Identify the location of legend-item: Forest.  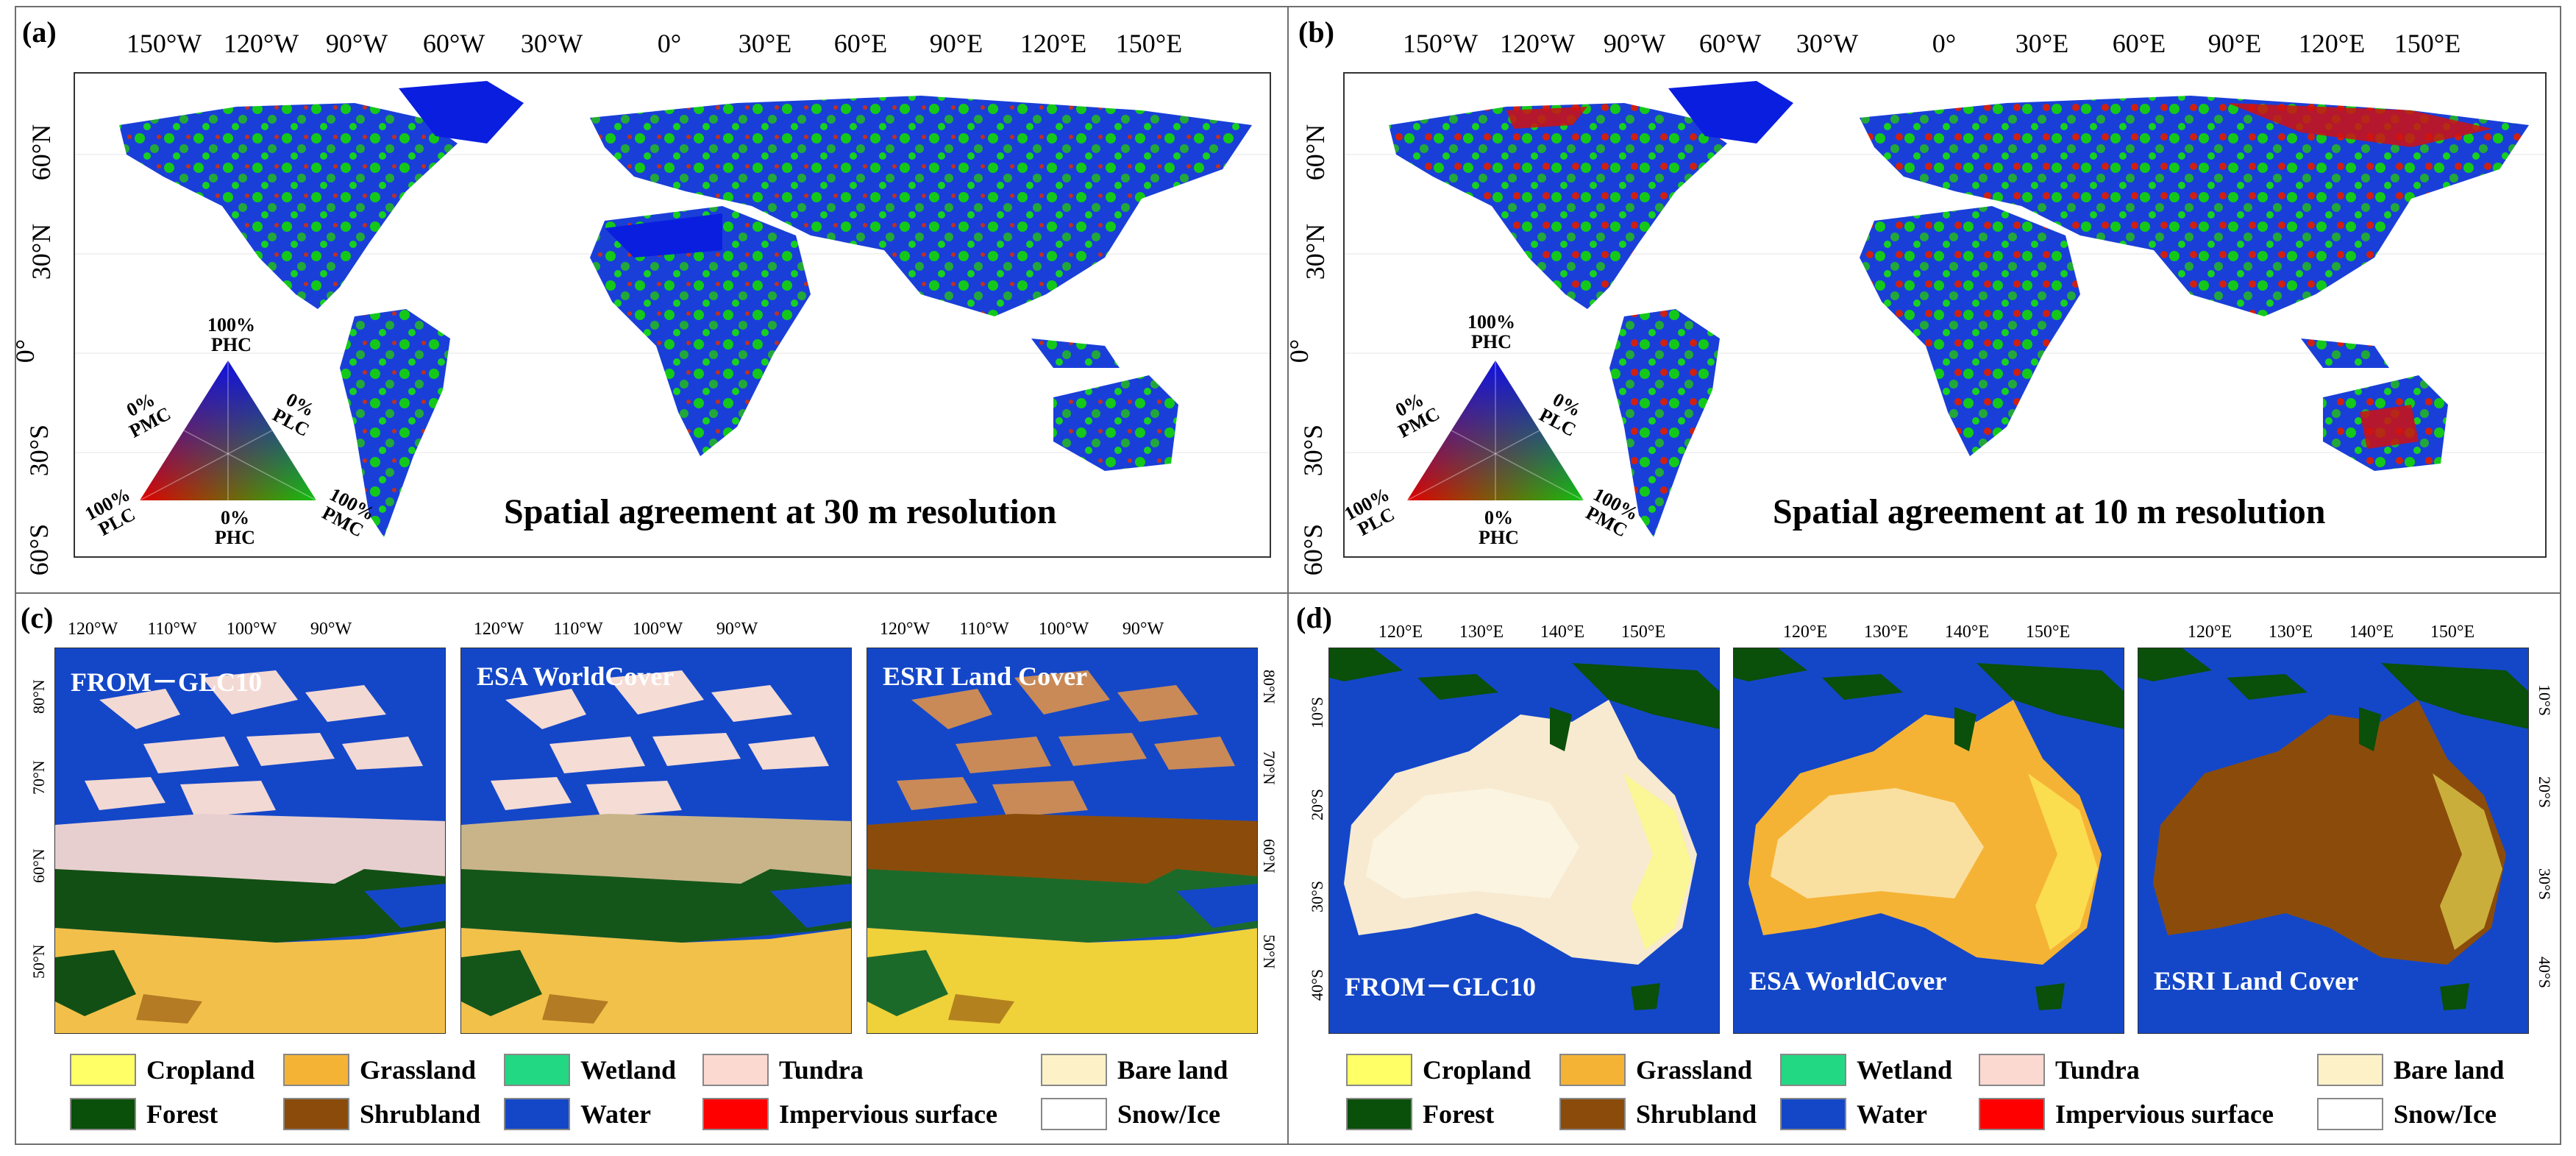
(1420, 1114).